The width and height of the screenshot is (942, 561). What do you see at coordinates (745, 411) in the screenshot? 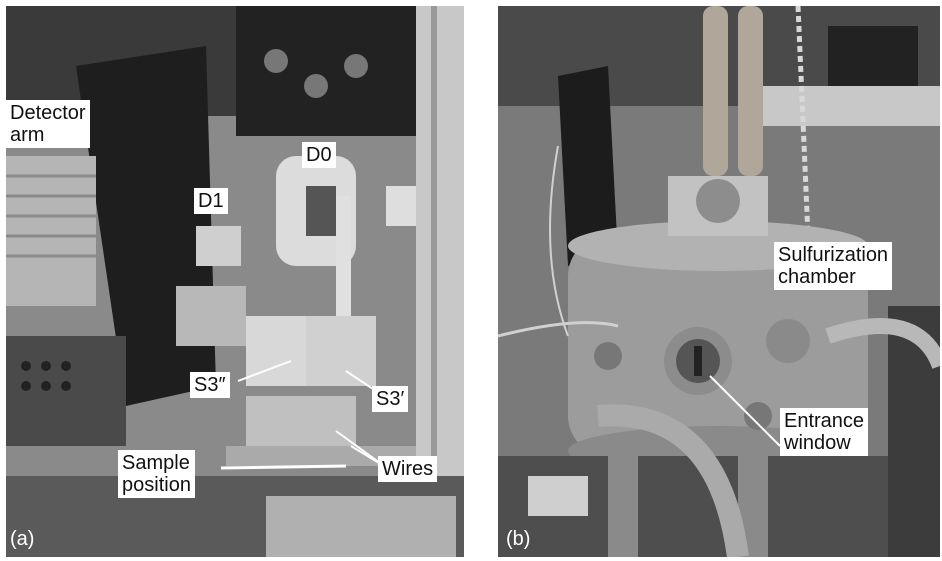
I see `entrance-window-pointer` at bounding box center [745, 411].